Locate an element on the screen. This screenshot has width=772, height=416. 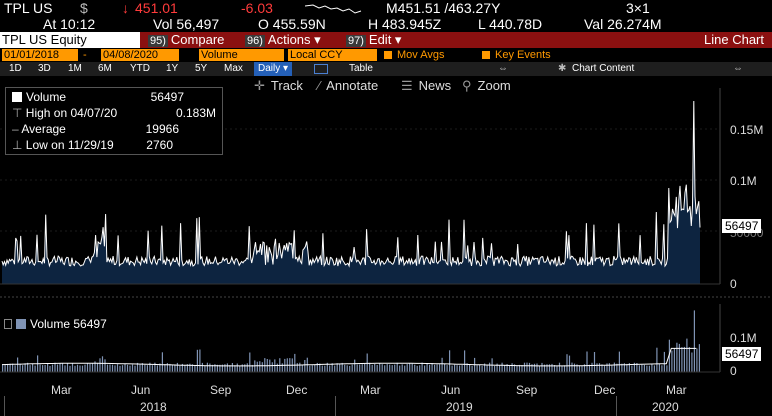
legend-average-label: Average is located at coordinates (43, 129).